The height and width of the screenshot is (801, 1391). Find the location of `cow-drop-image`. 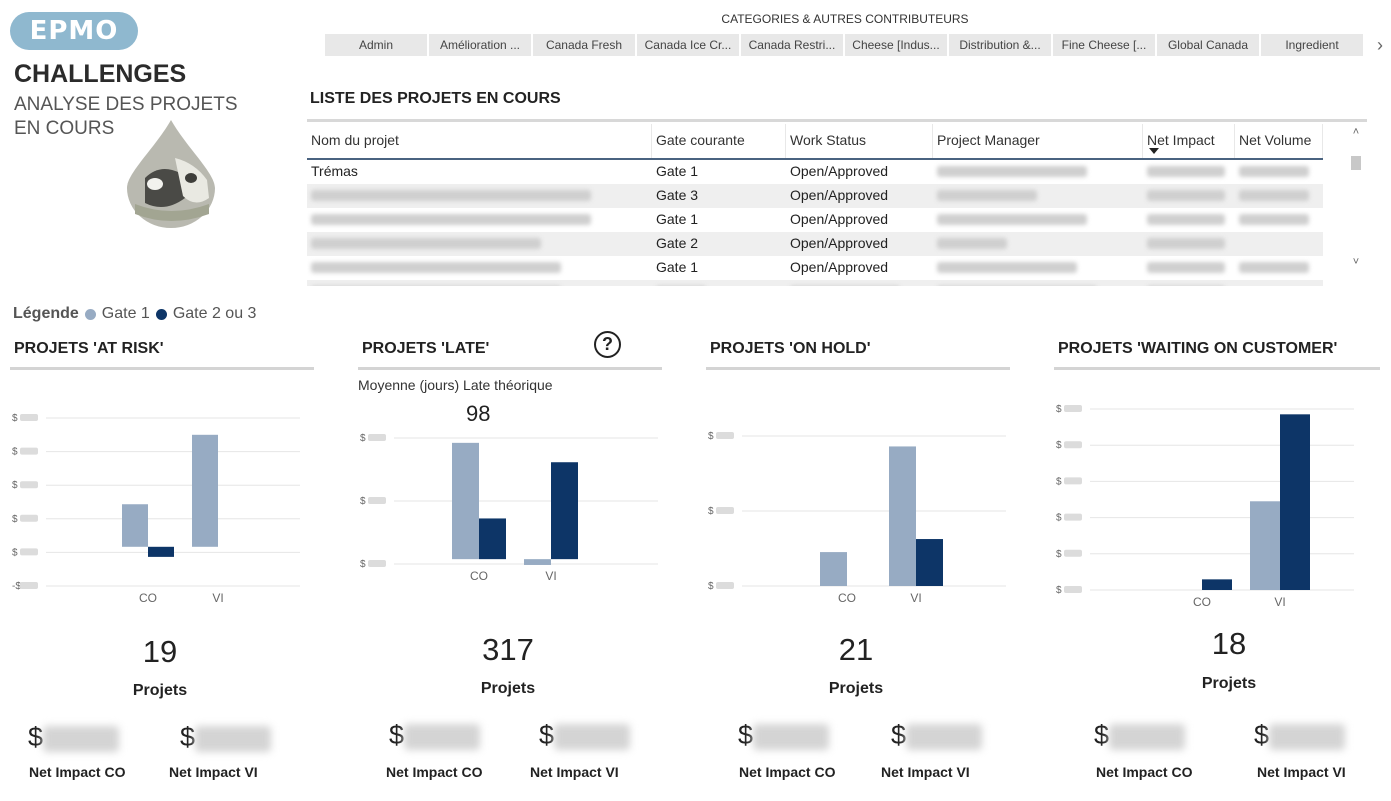

cow-drop-image is located at coordinates (171, 174).